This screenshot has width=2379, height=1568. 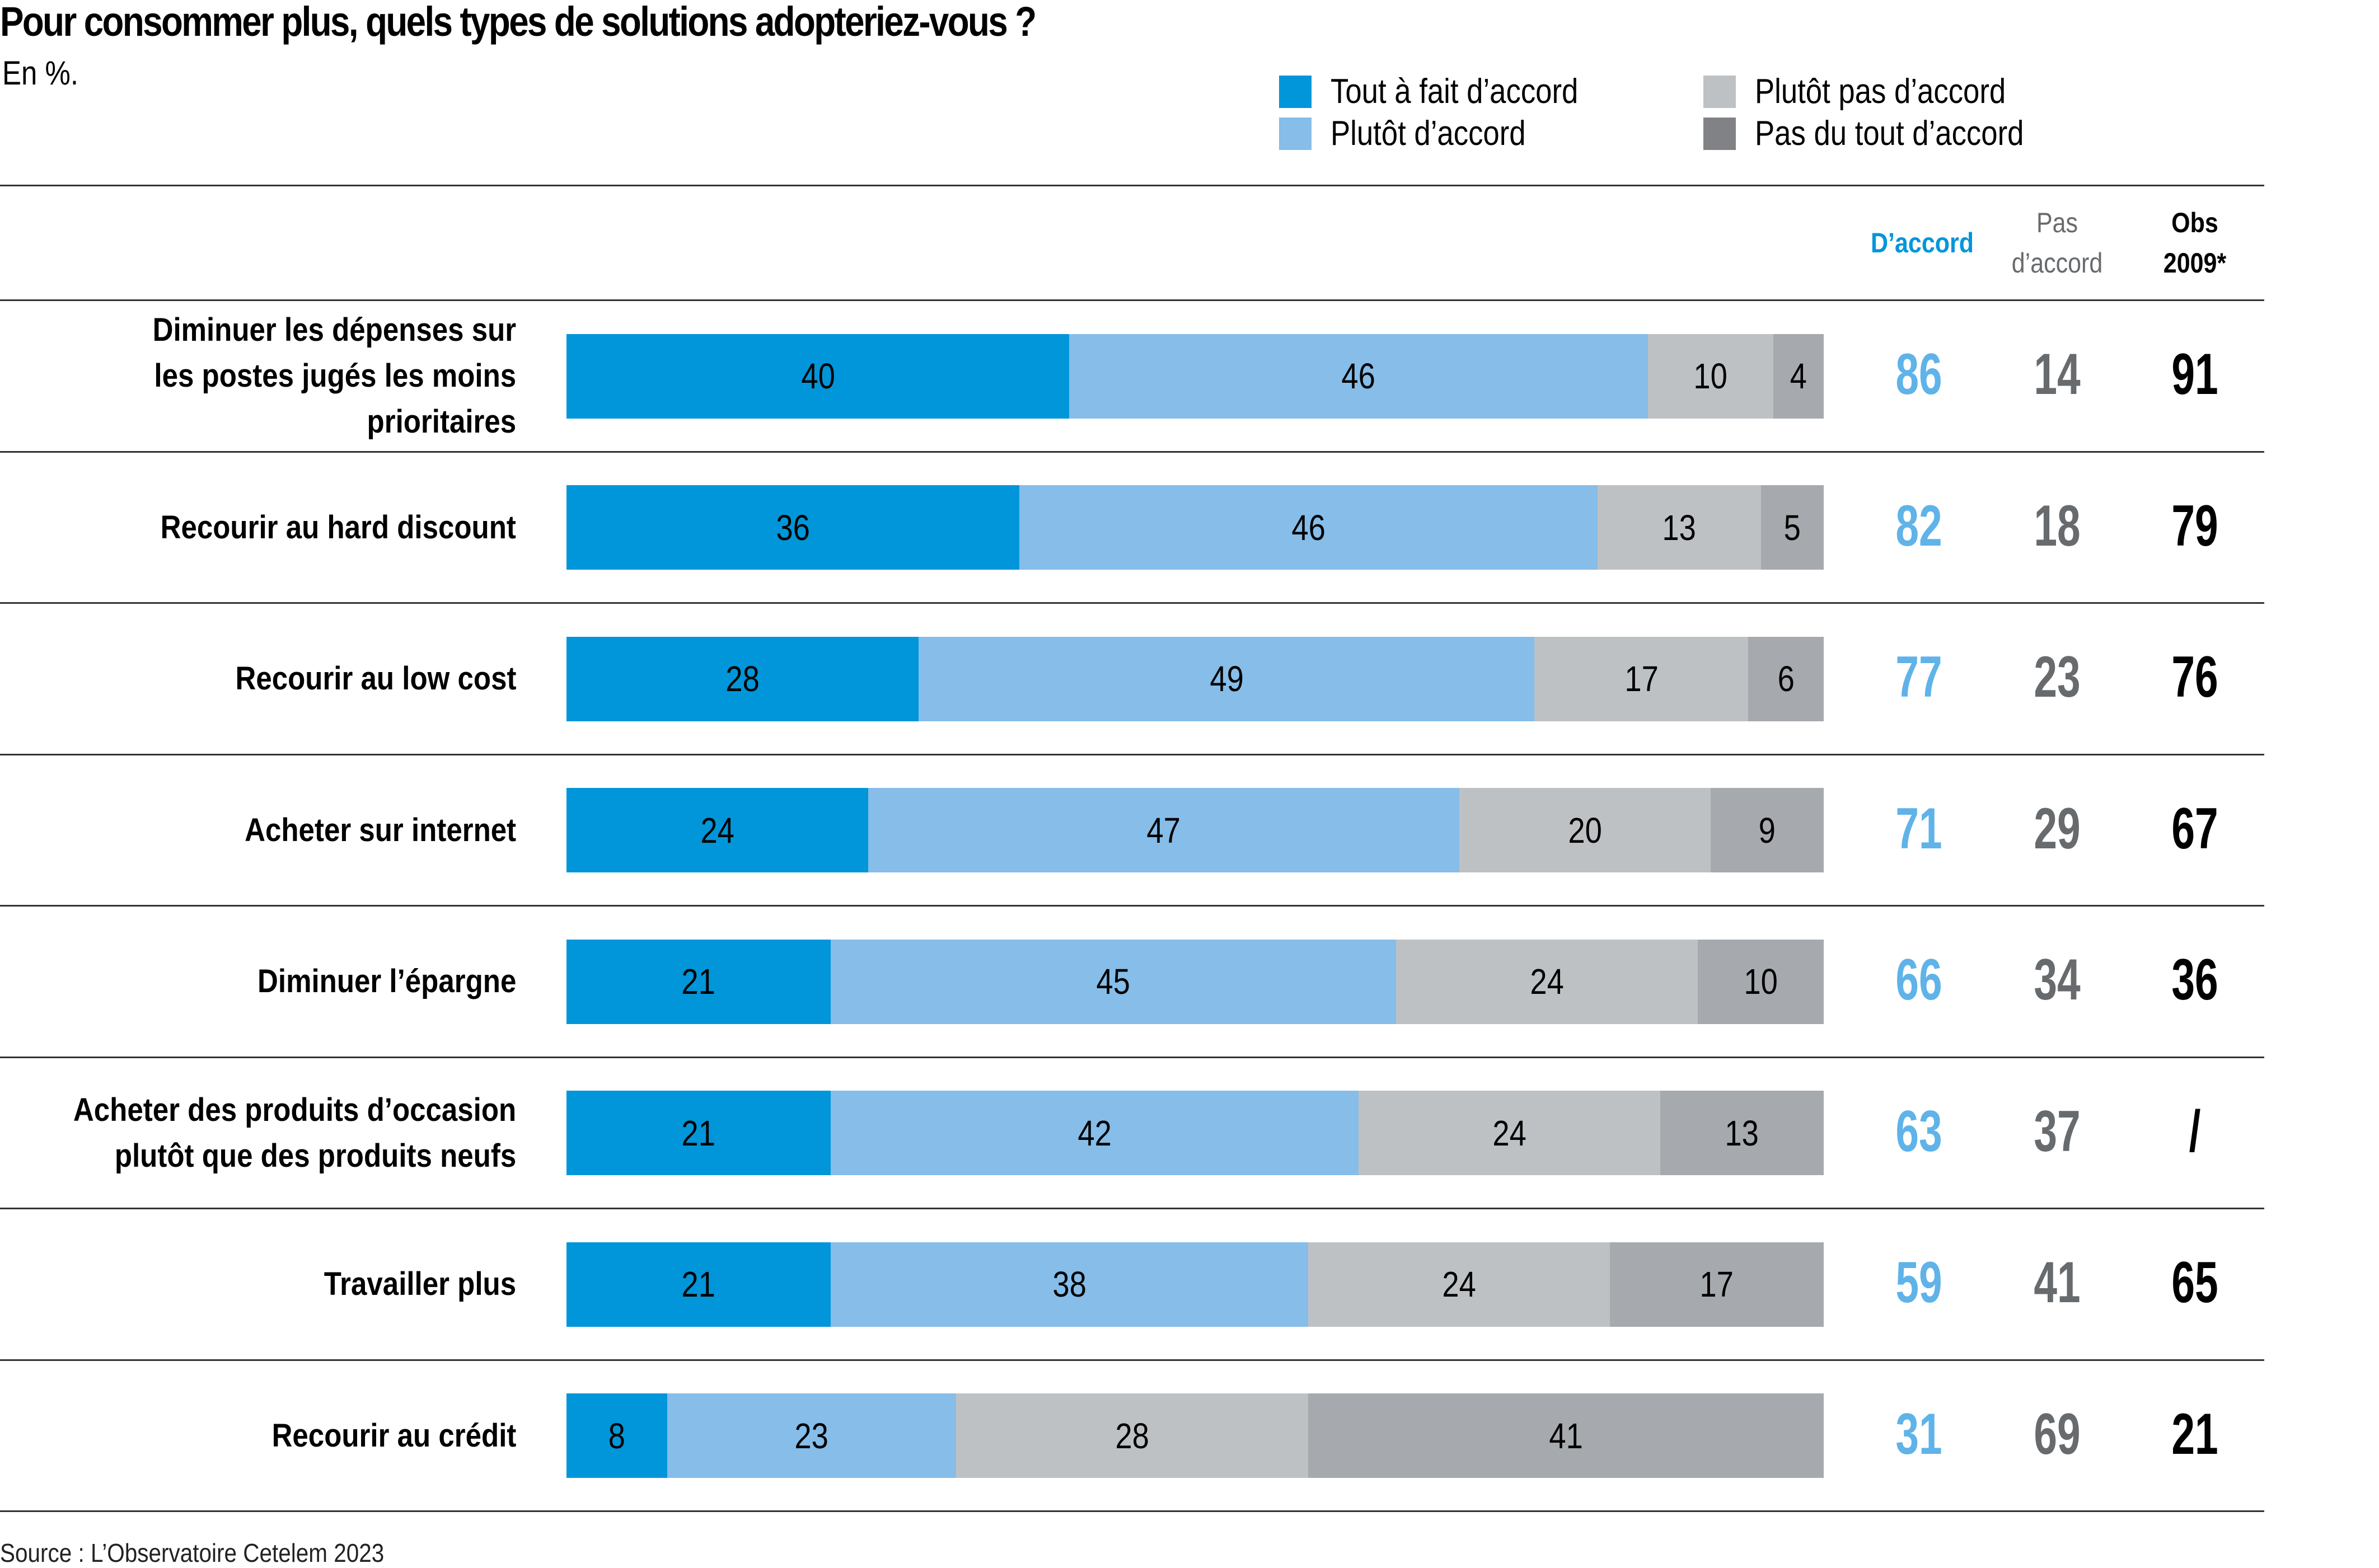 I want to click on value-obs-2009: 91, so click(x=2194, y=374).